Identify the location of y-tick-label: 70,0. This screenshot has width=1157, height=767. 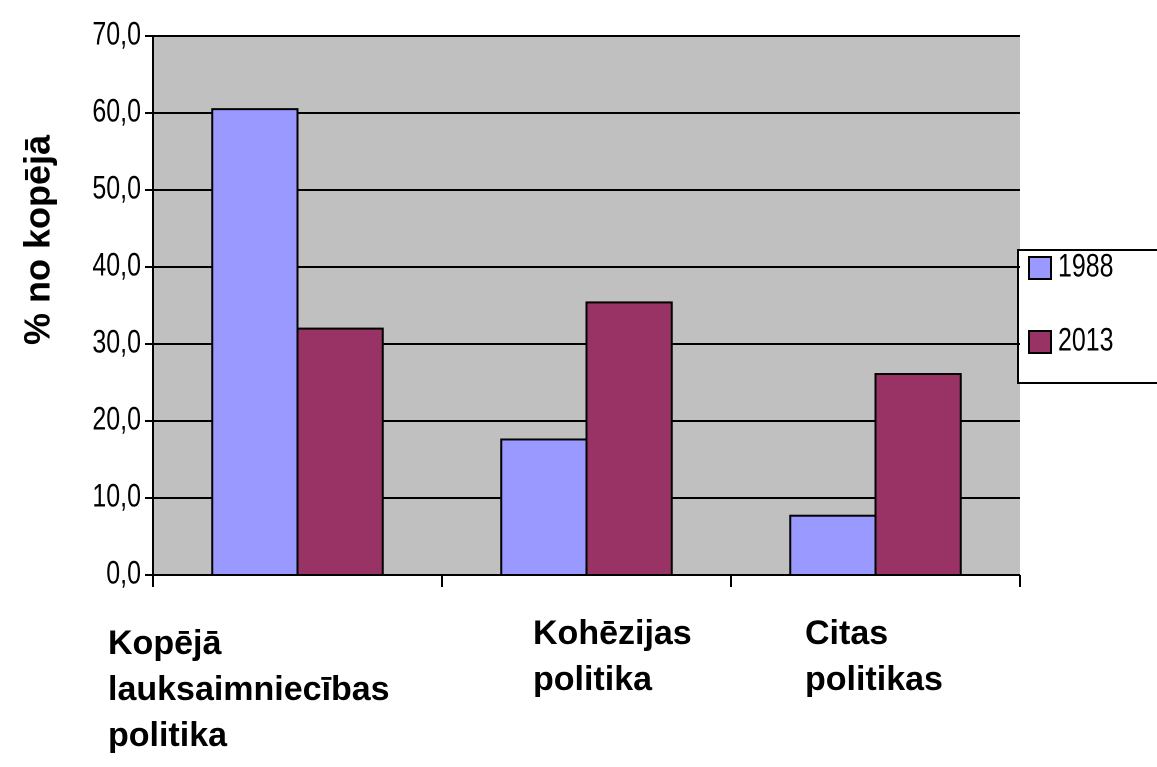
(116, 35).